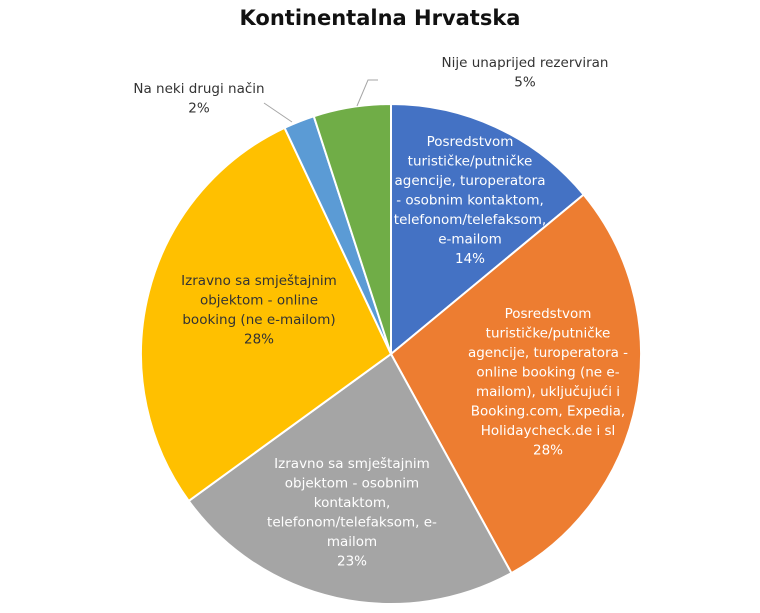 This screenshot has height=613, width=760. What do you see at coordinates (548, 431) in the screenshot?
I see `slice-label-line: Holidaycheck.de i sl` at bounding box center [548, 431].